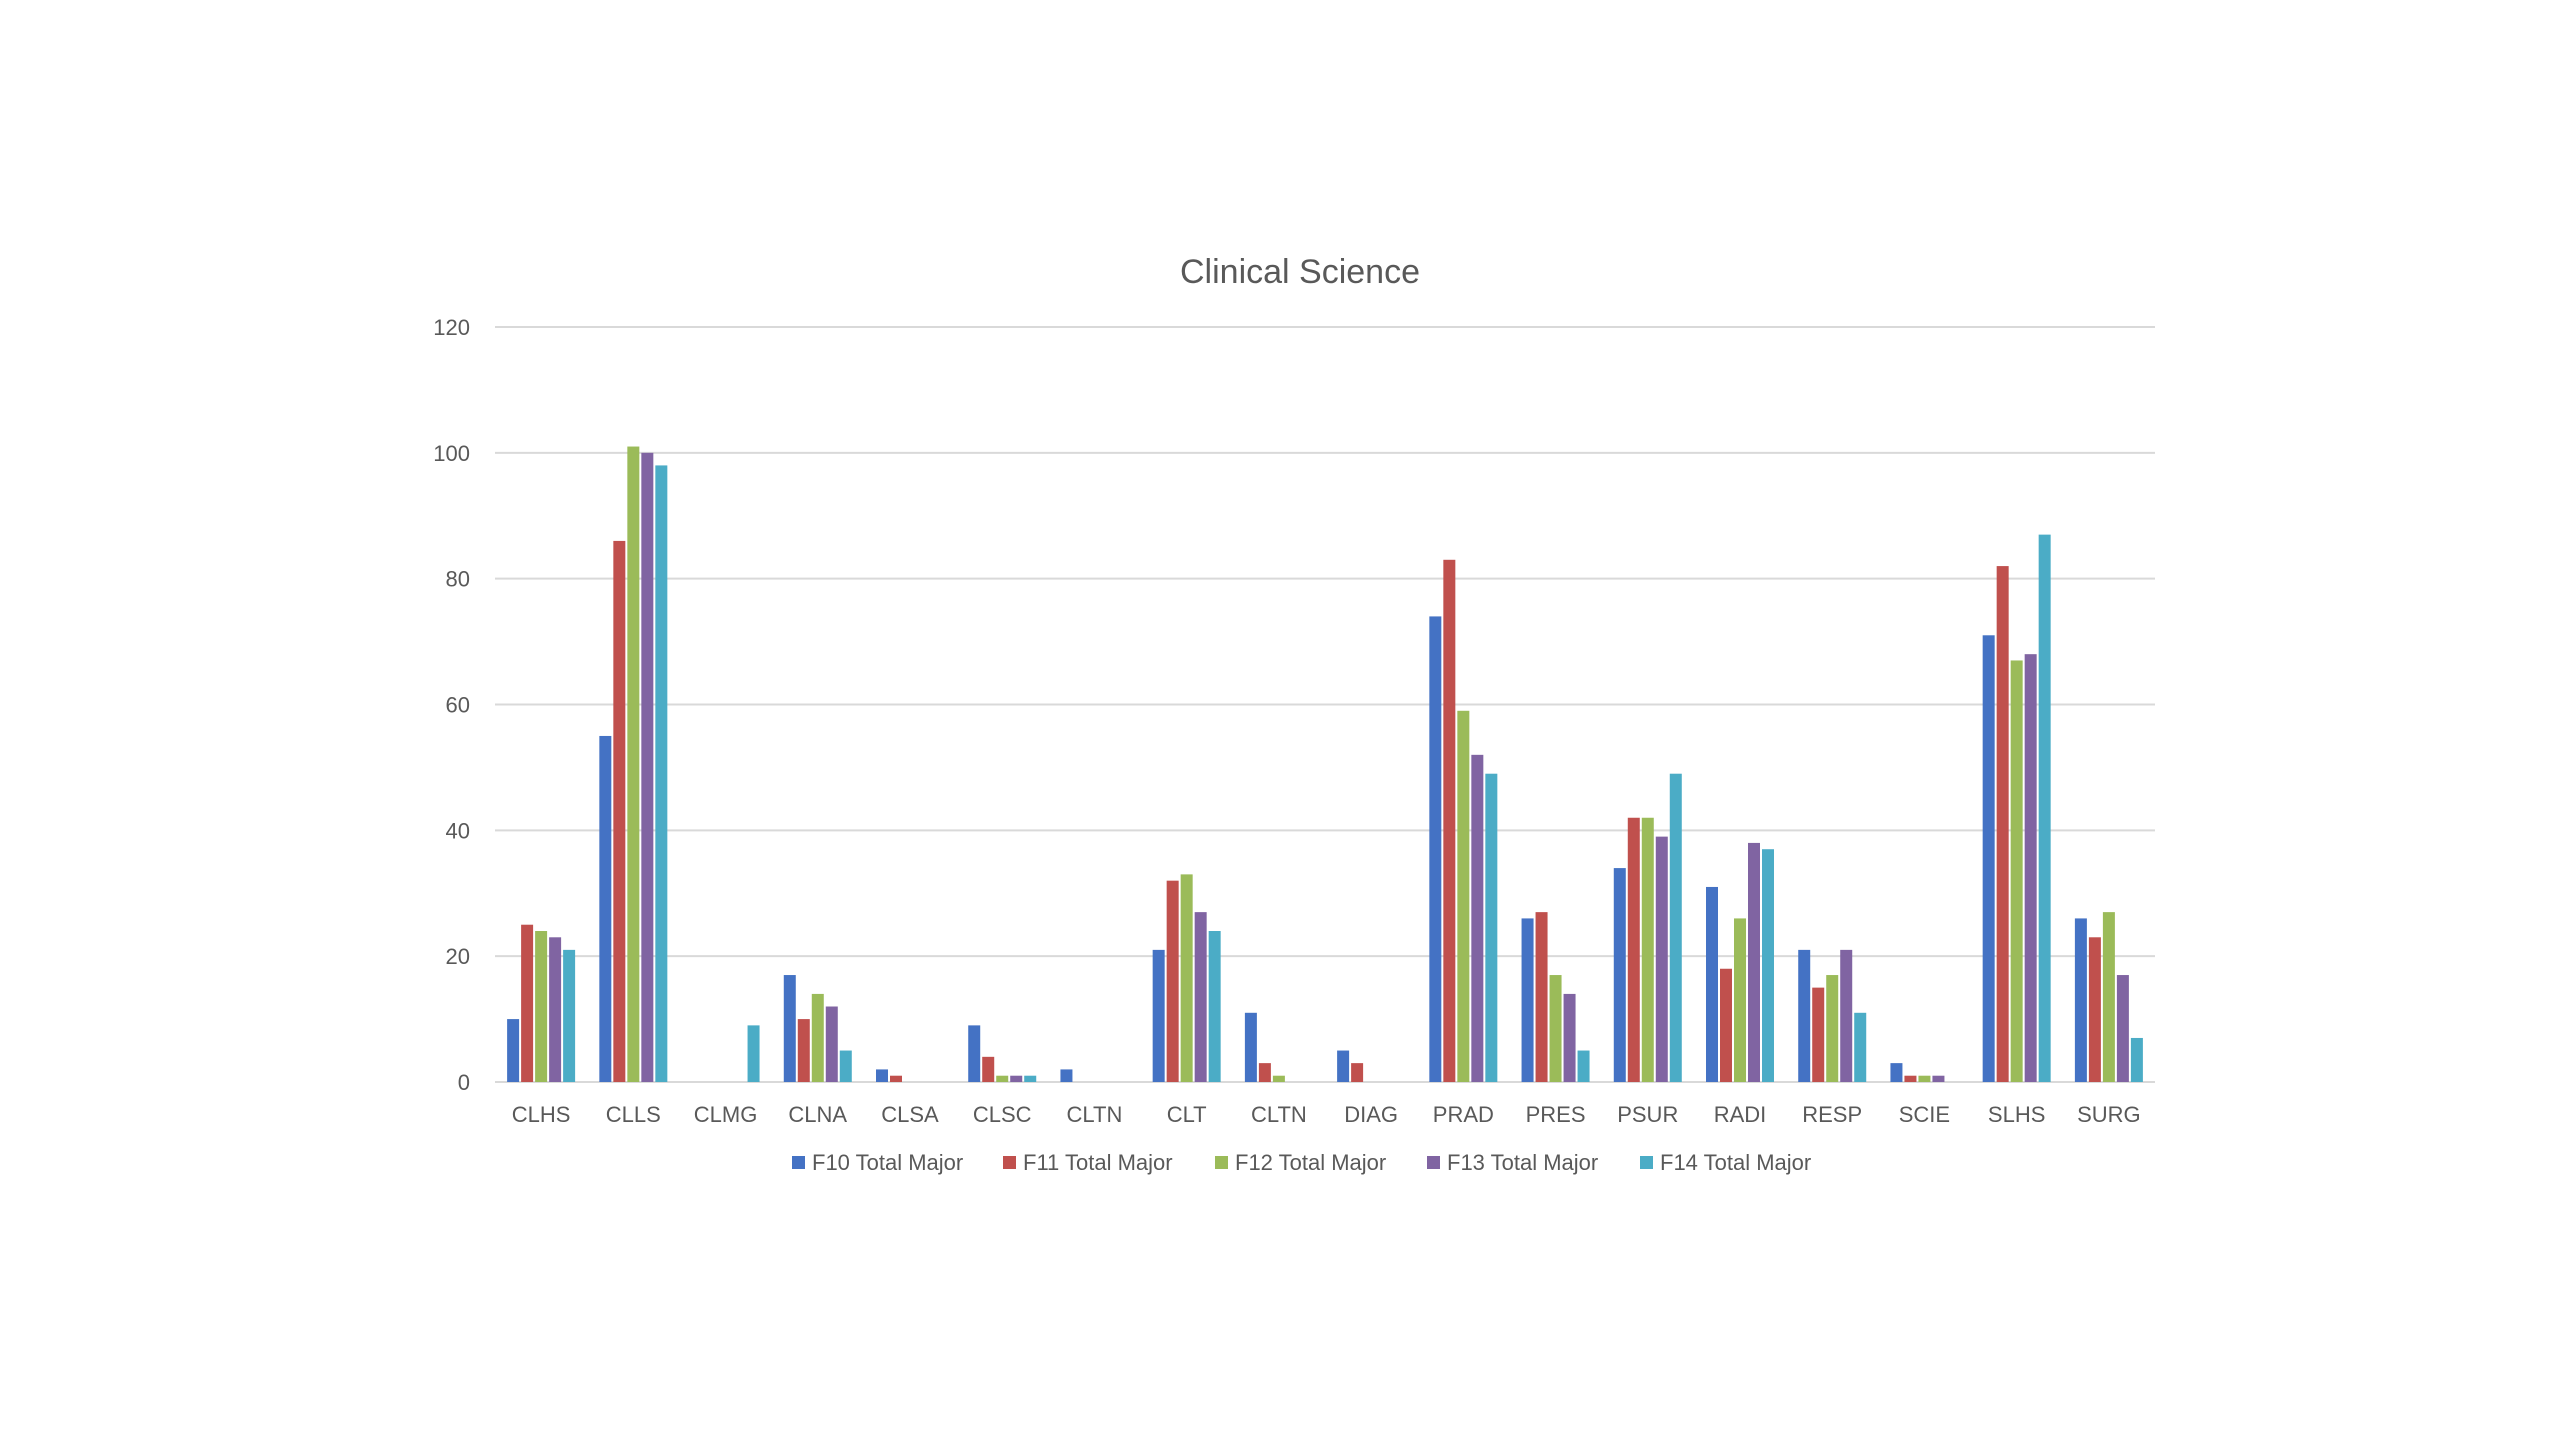 The height and width of the screenshot is (1440, 2560). Describe the element at coordinates (817, 1114) in the screenshot. I see `x-category-label: CLNA` at that location.